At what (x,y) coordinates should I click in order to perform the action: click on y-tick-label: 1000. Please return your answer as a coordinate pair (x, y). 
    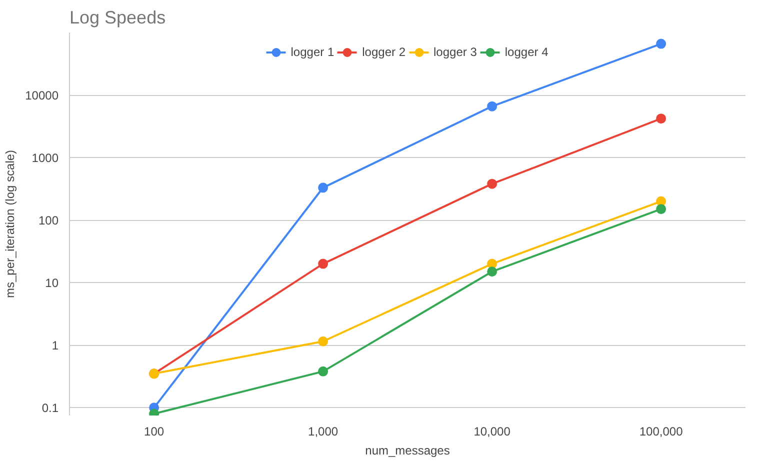
    Looking at the image, I should click on (45, 158).